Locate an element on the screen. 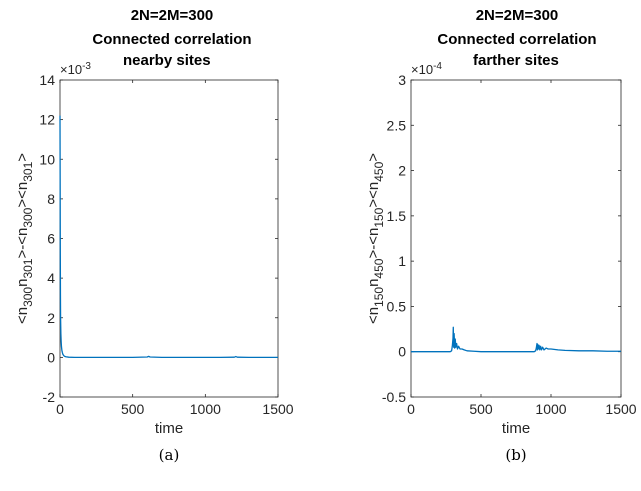 The image size is (641, 491). y-tick-label: 0.5 is located at coordinates (397, 306).